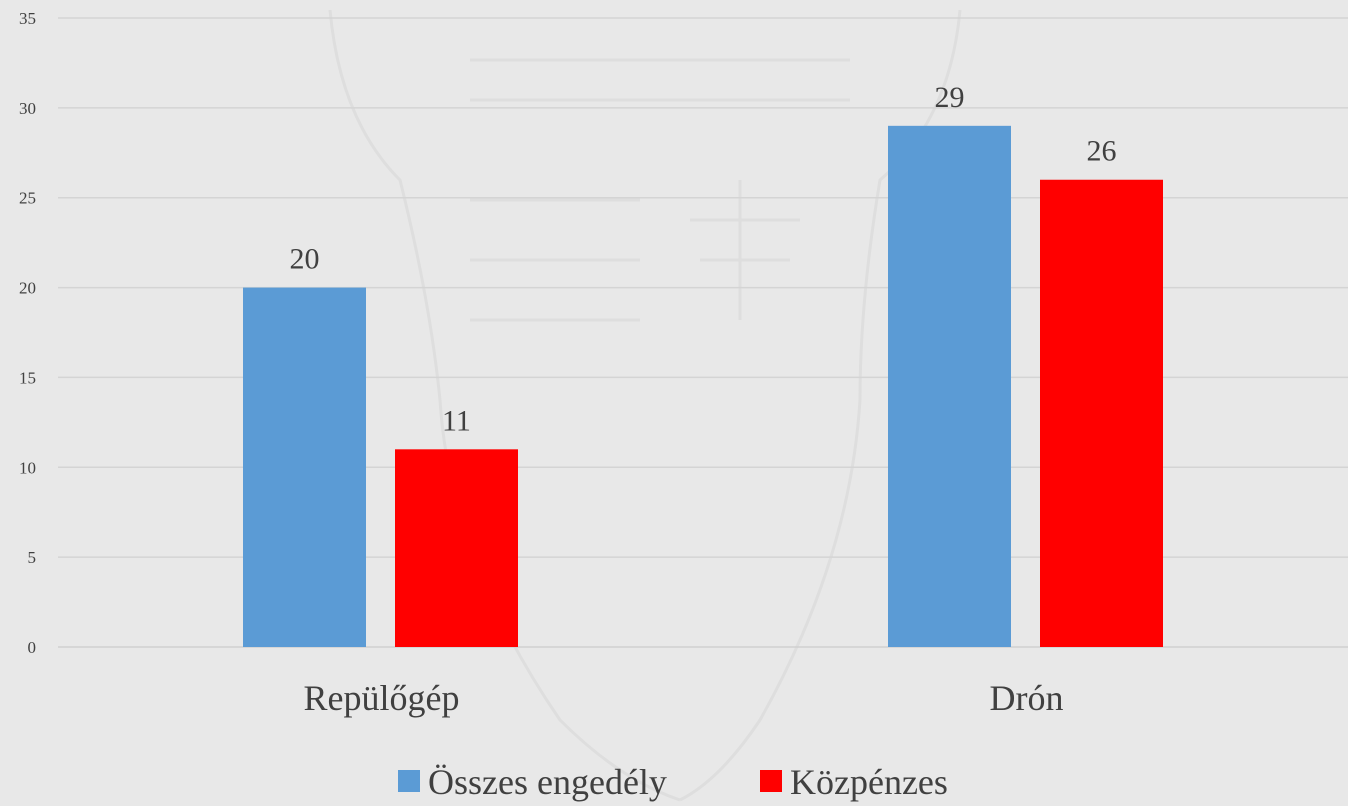  I want to click on data-label: 11, so click(456, 420).